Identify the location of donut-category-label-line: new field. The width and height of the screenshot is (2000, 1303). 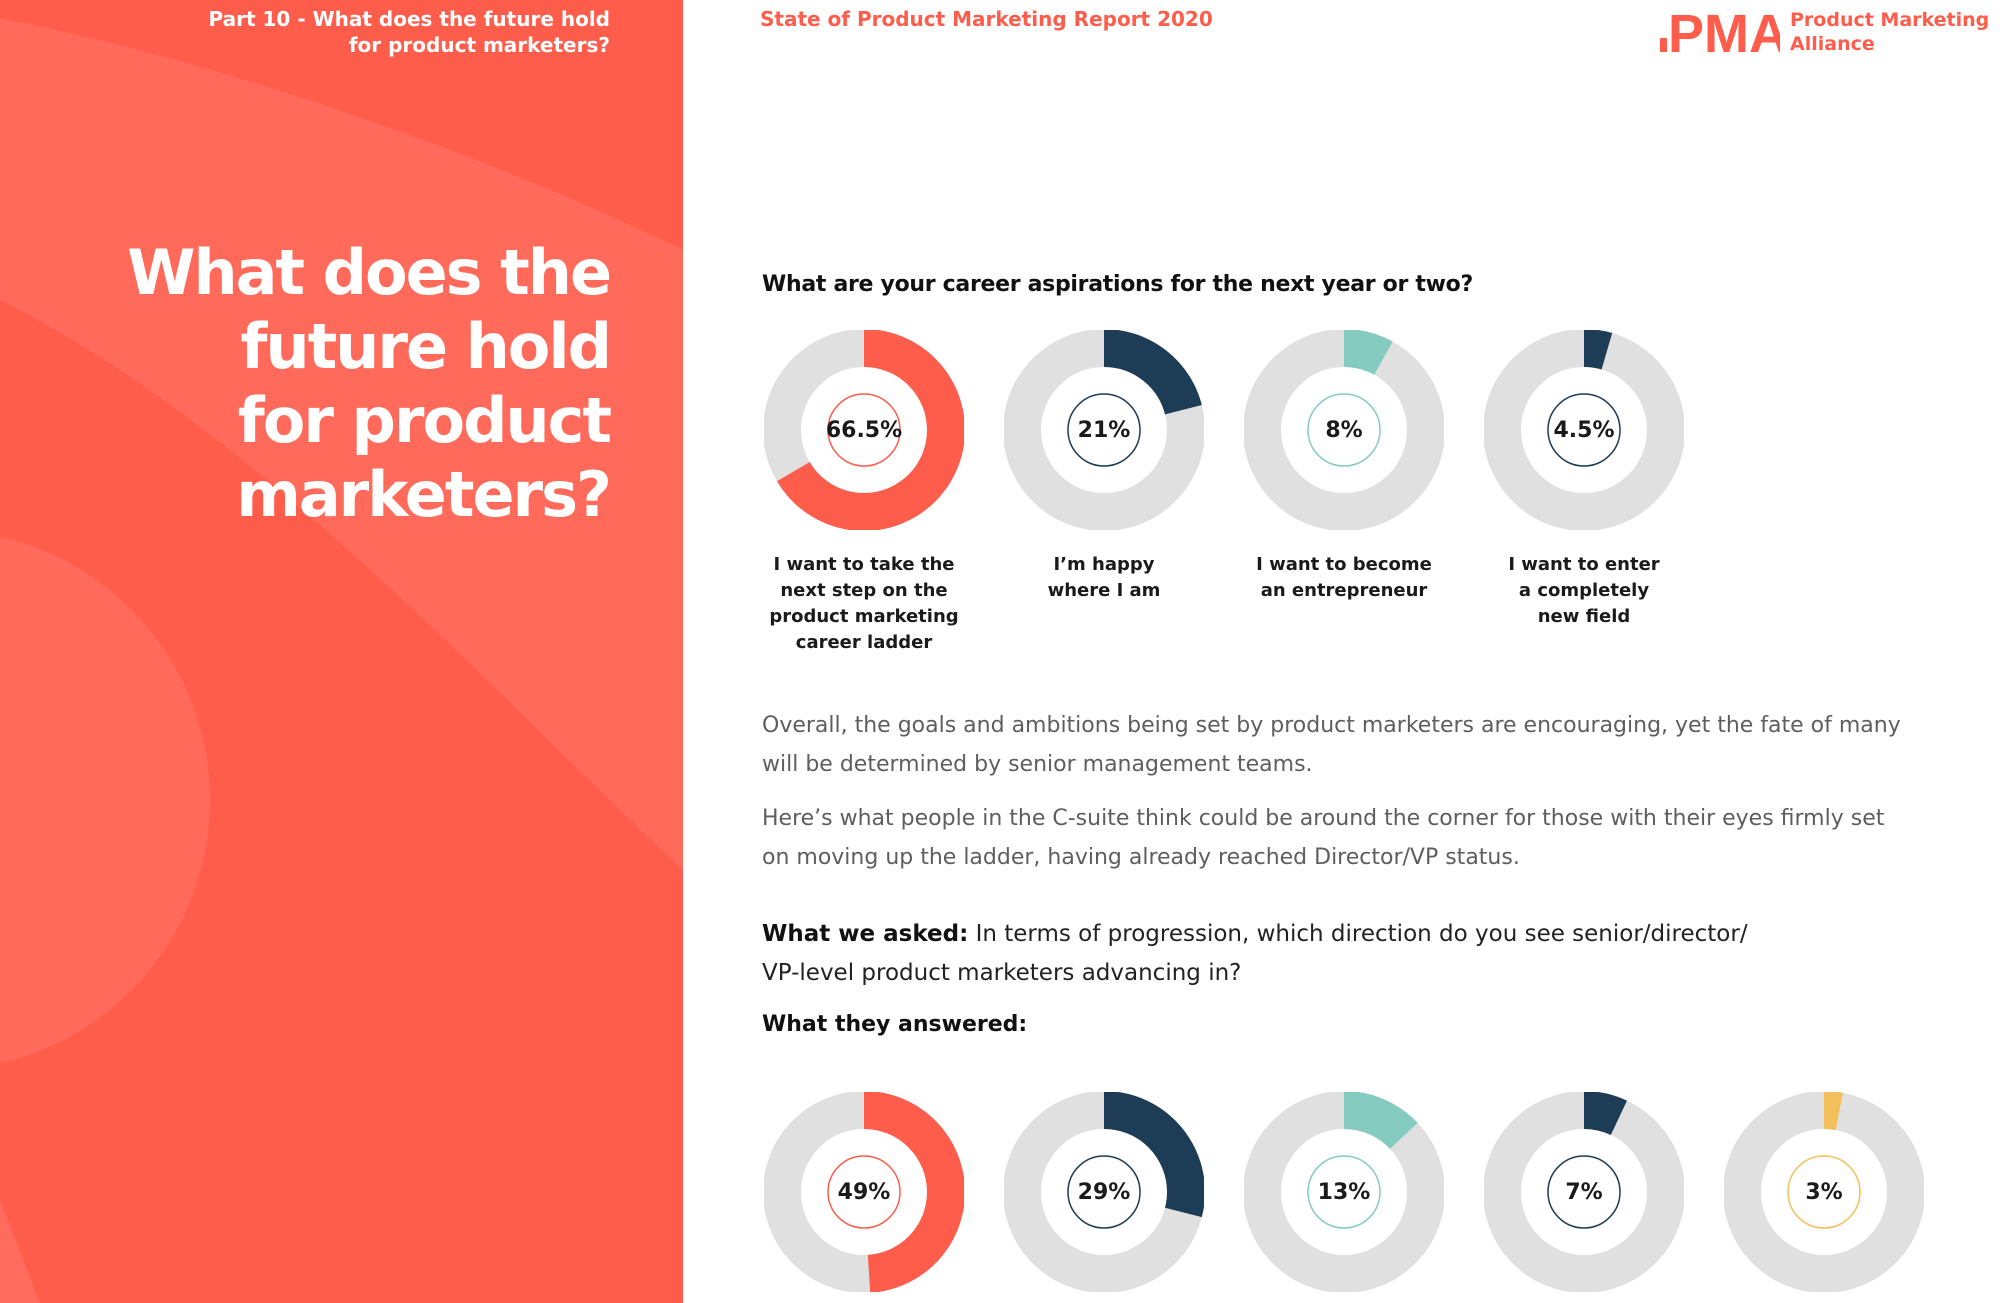
(1584, 616).